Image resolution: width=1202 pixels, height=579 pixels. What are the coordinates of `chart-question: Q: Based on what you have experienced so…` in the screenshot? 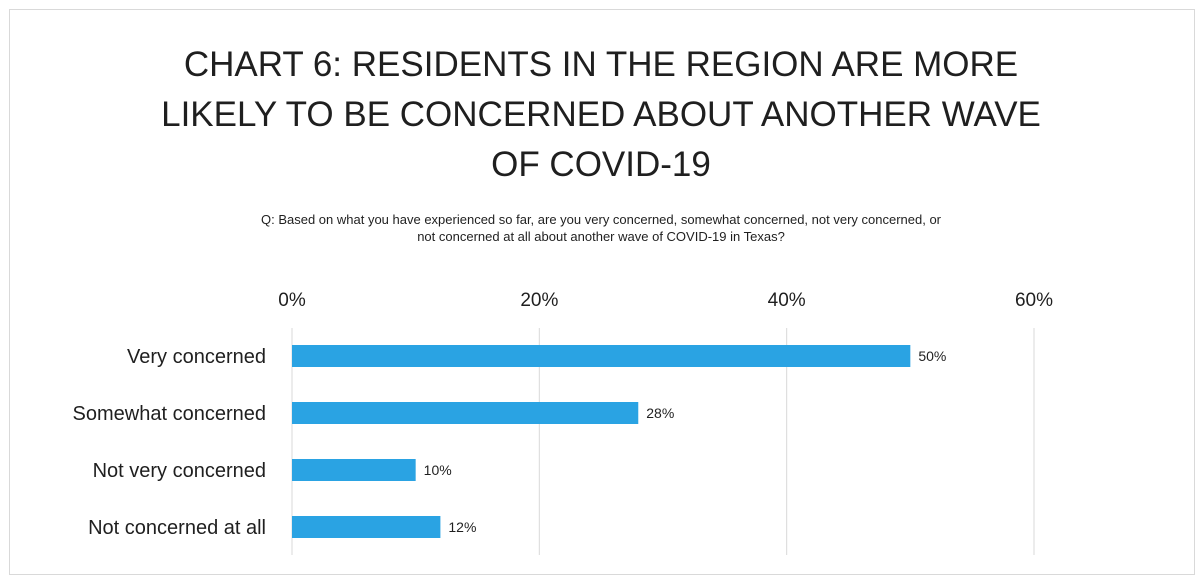 It's located at (601, 228).